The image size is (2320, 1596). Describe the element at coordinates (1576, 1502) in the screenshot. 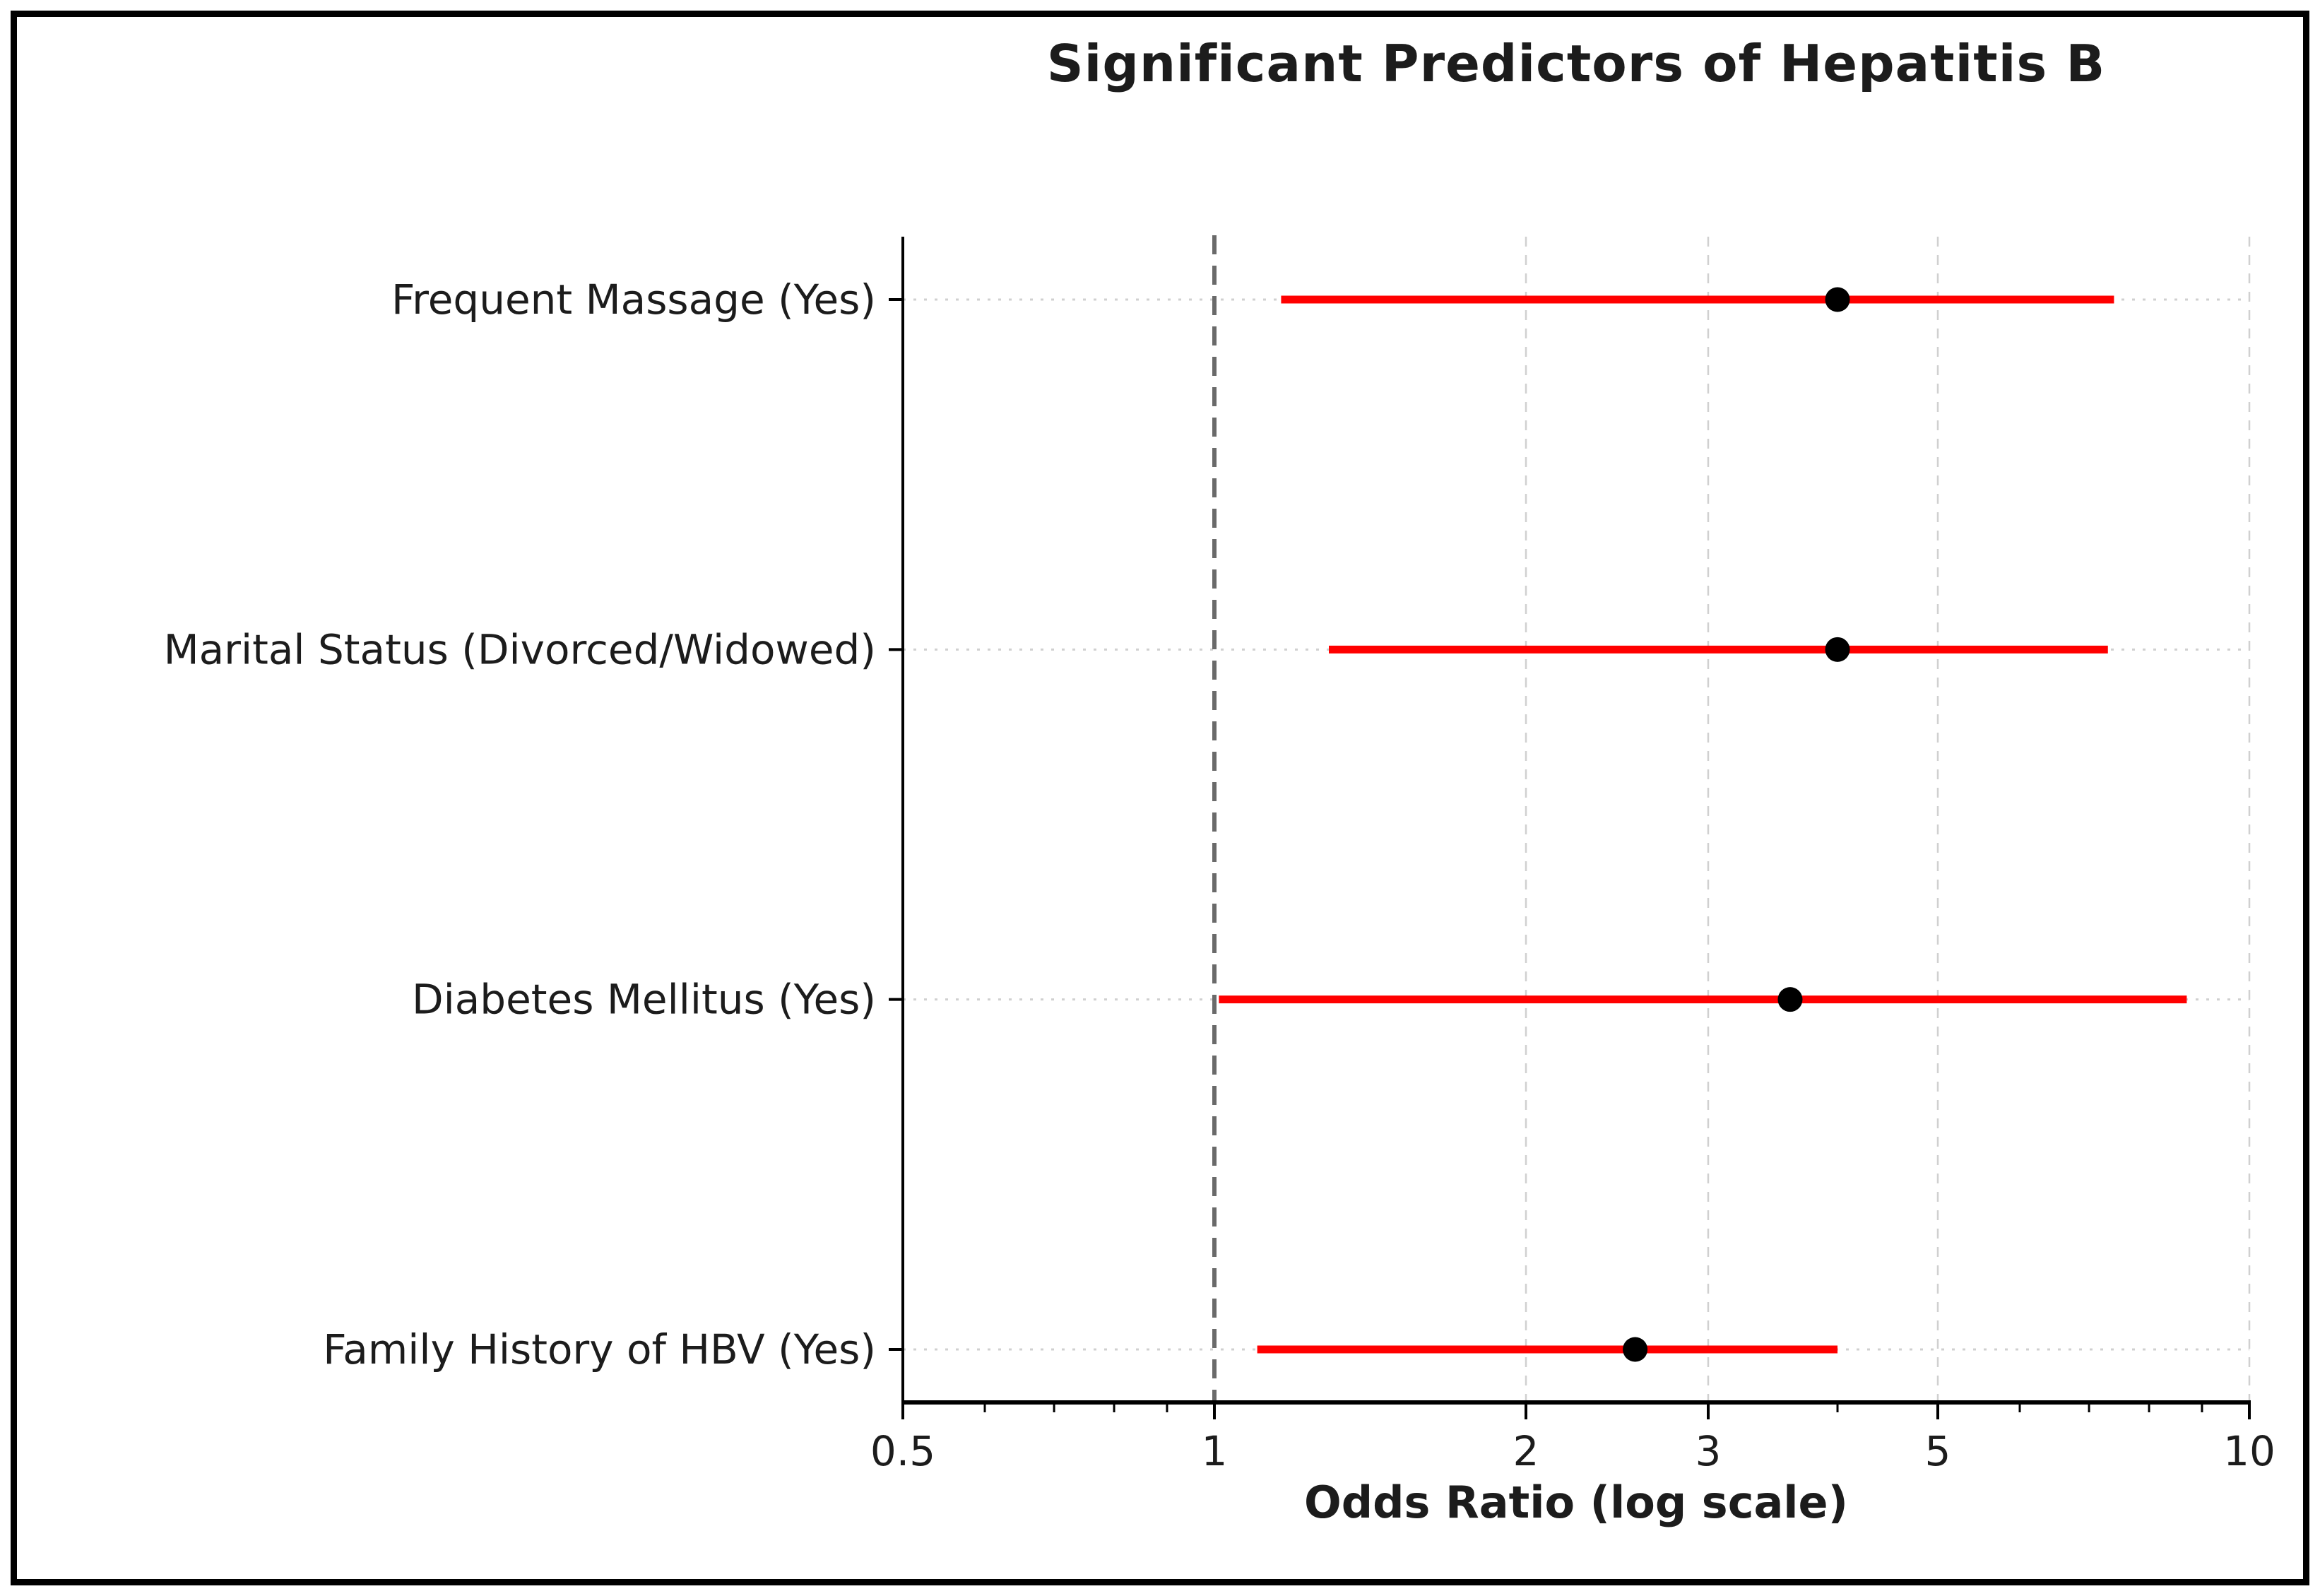

I see `x-axis-label: Odds Ratio (log scale)` at that location.